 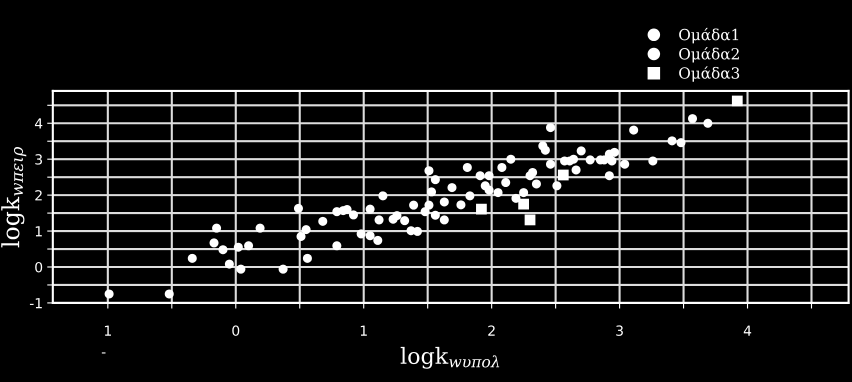 What do you see at coordinates (619, 330) in the screenshot?
I see `x-tick-label: 3` at bounding box center [619, 330].